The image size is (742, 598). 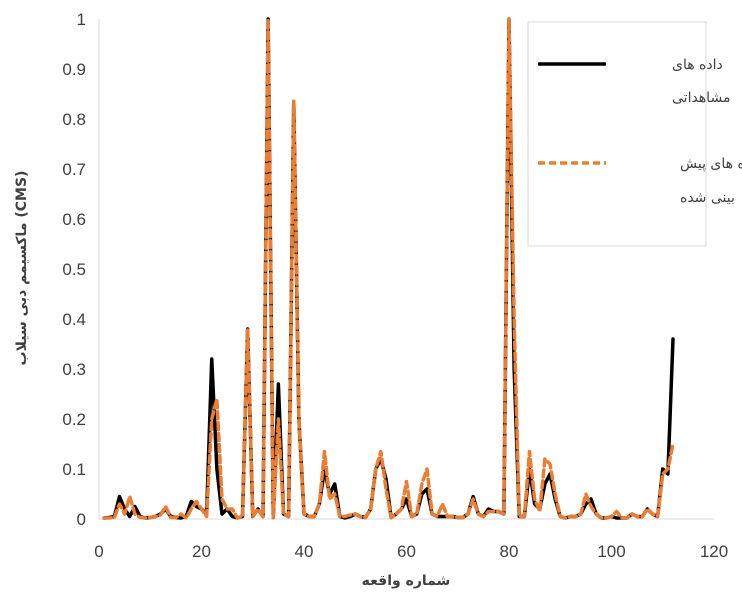 I want to click on x-axis-ticks: 0 20 40 60 80 100 120, so click(x=411, y=551).